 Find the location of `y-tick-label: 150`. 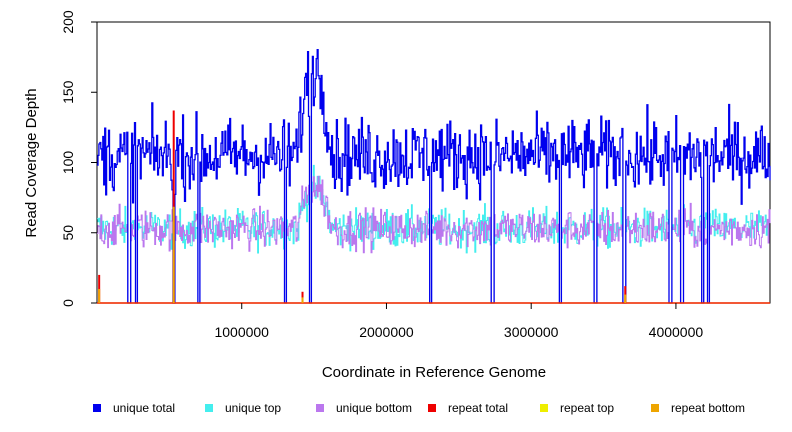

y-tick-label: 150 is located at coordinates (68, 92).